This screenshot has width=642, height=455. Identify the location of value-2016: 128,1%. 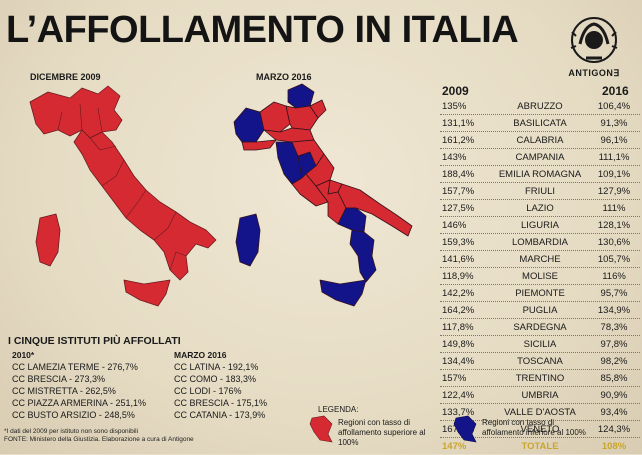
(614, 225).